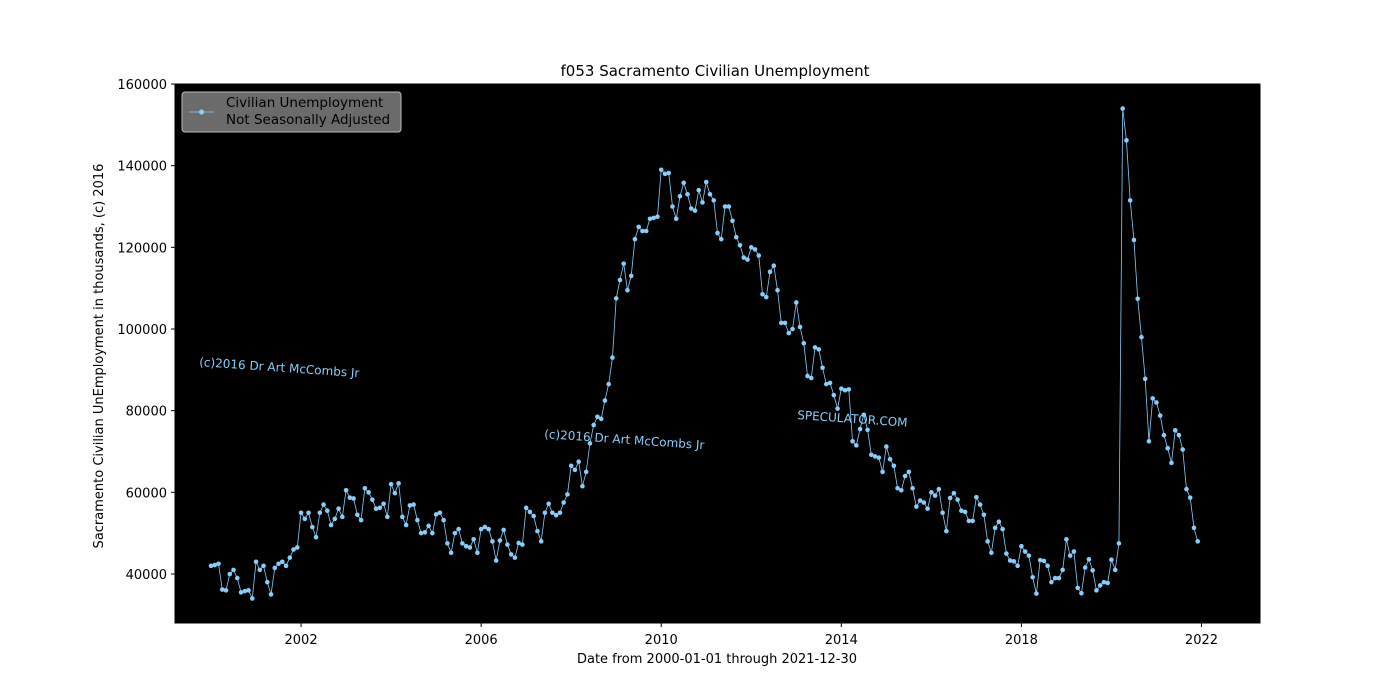 Image resolution: width=1400 pixels, height=700 pixels. Describe the element at coordinates (146, 575) in the screenshot. I see `y-tick-label: 40000` at that location.